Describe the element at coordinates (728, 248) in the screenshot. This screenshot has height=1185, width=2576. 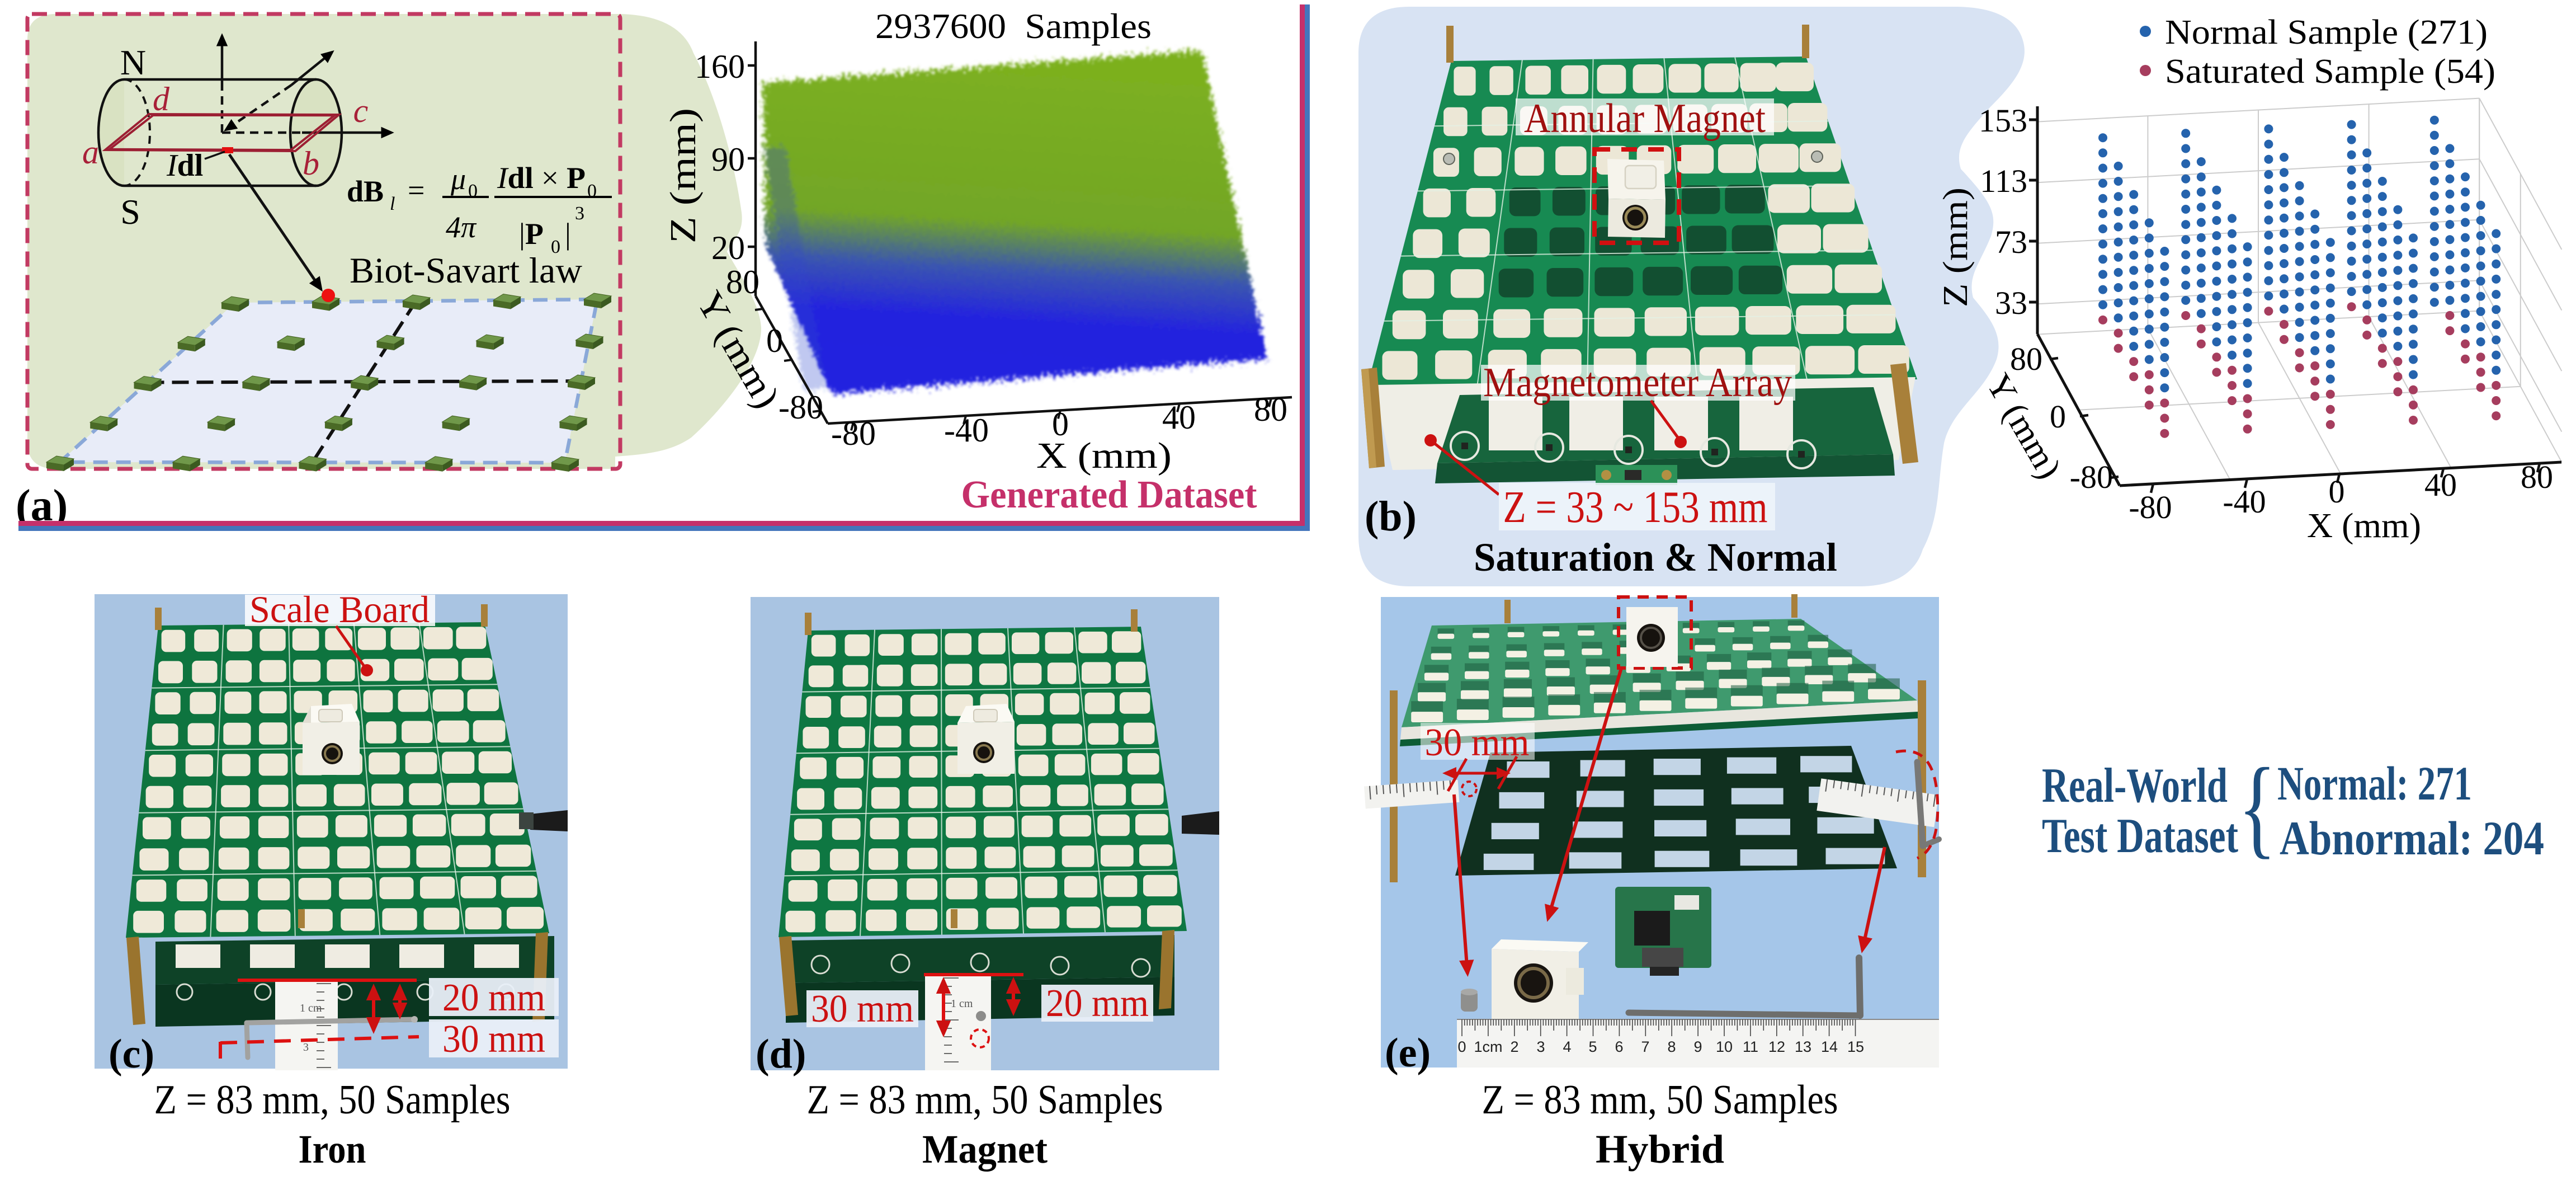
I see `svg-text: 20` at that location.